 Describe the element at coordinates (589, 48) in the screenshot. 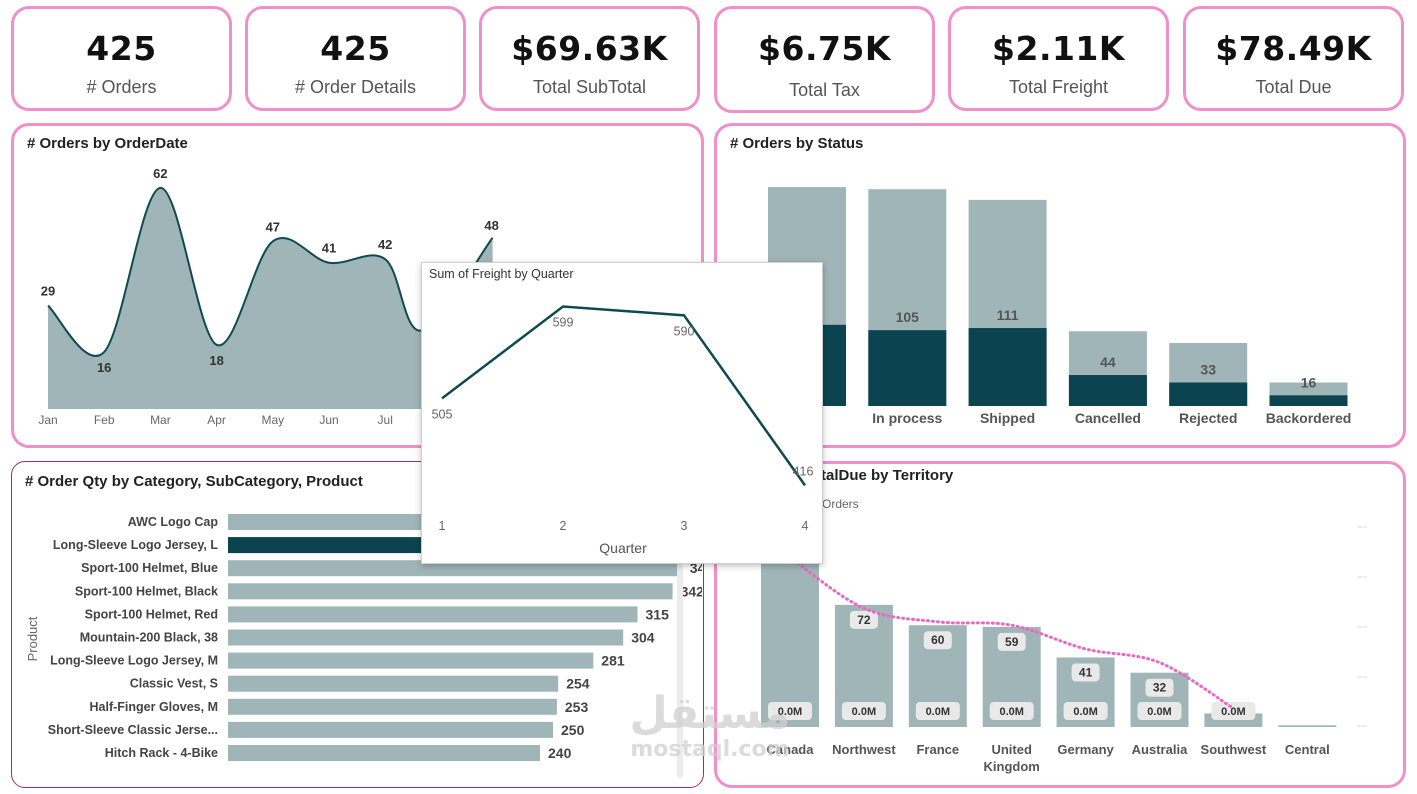

I see `kpi-value: $69.63K` at that location.